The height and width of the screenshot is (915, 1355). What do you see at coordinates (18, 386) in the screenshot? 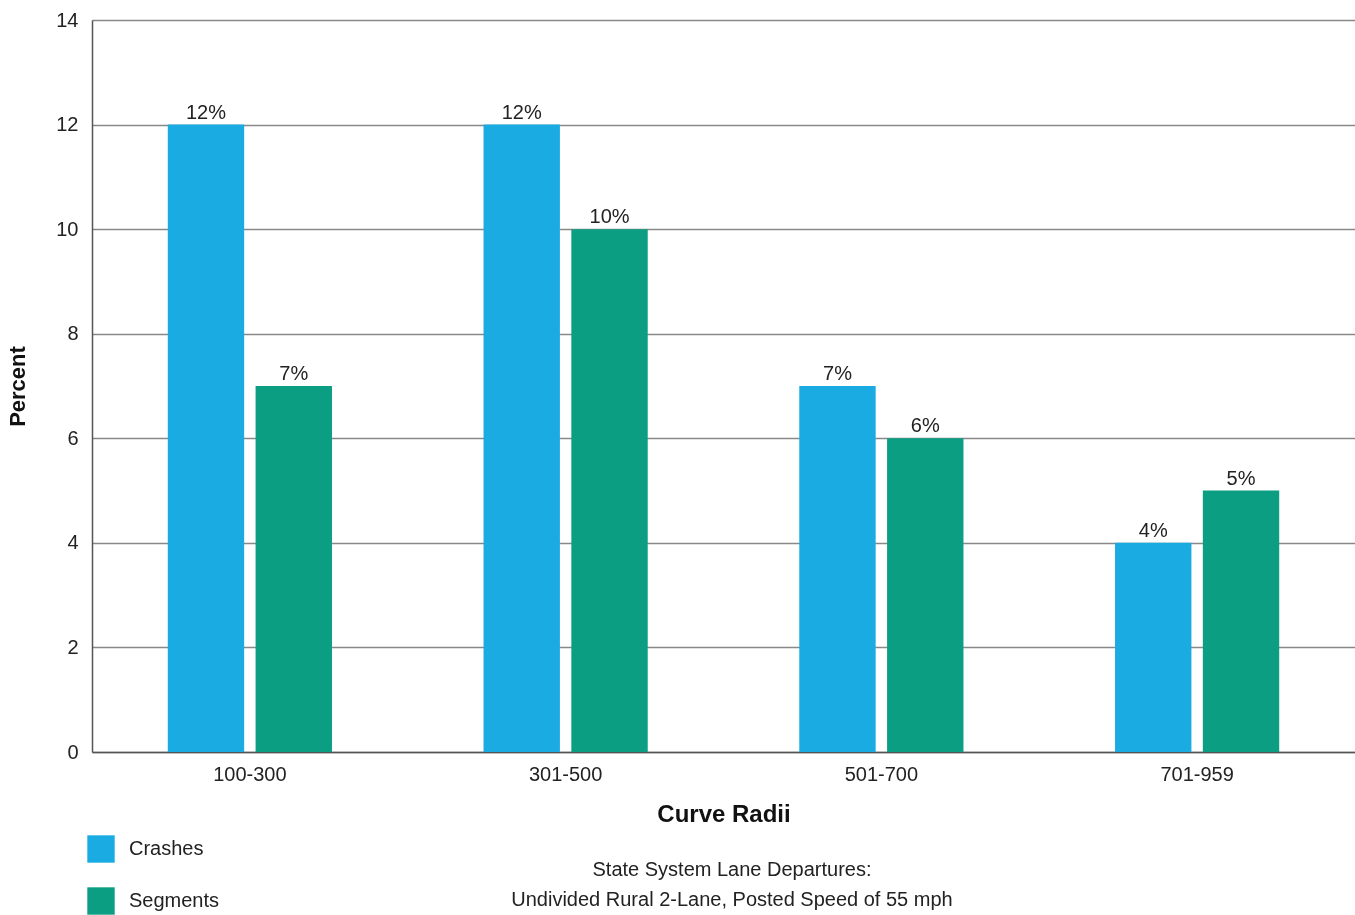
I see `y-axis-title: Percent` at bounding box center [18, 386].